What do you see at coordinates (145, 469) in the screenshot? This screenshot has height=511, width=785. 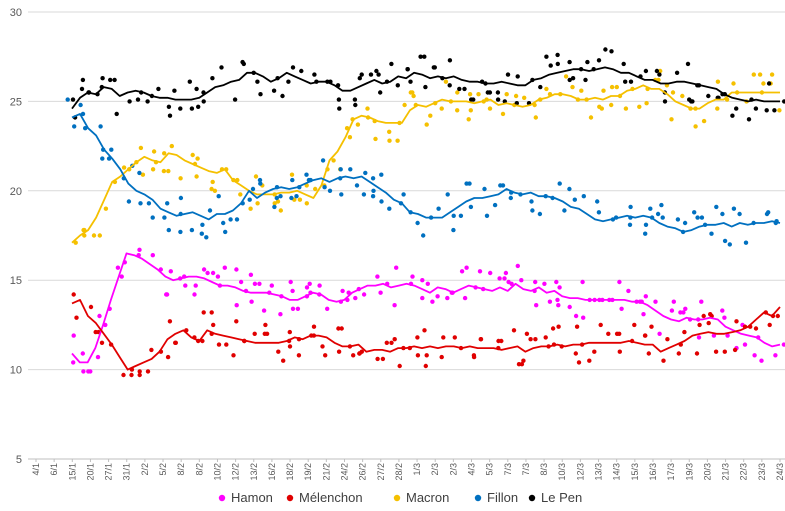 I see `x-tick-label: 2/2` at bounding box center [145, 469].